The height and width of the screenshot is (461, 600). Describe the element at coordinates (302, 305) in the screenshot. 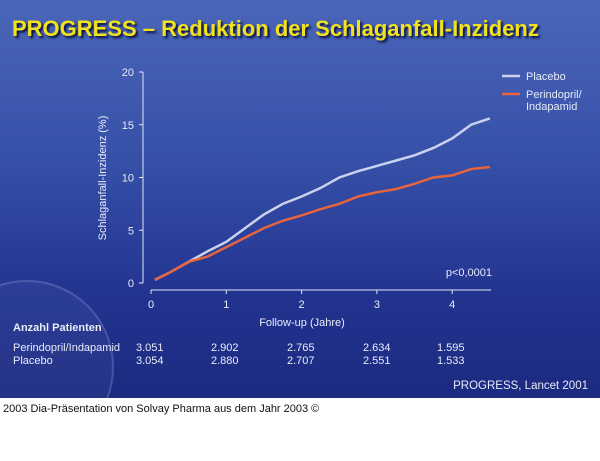

I see `x-tick-label: 2` at that location.